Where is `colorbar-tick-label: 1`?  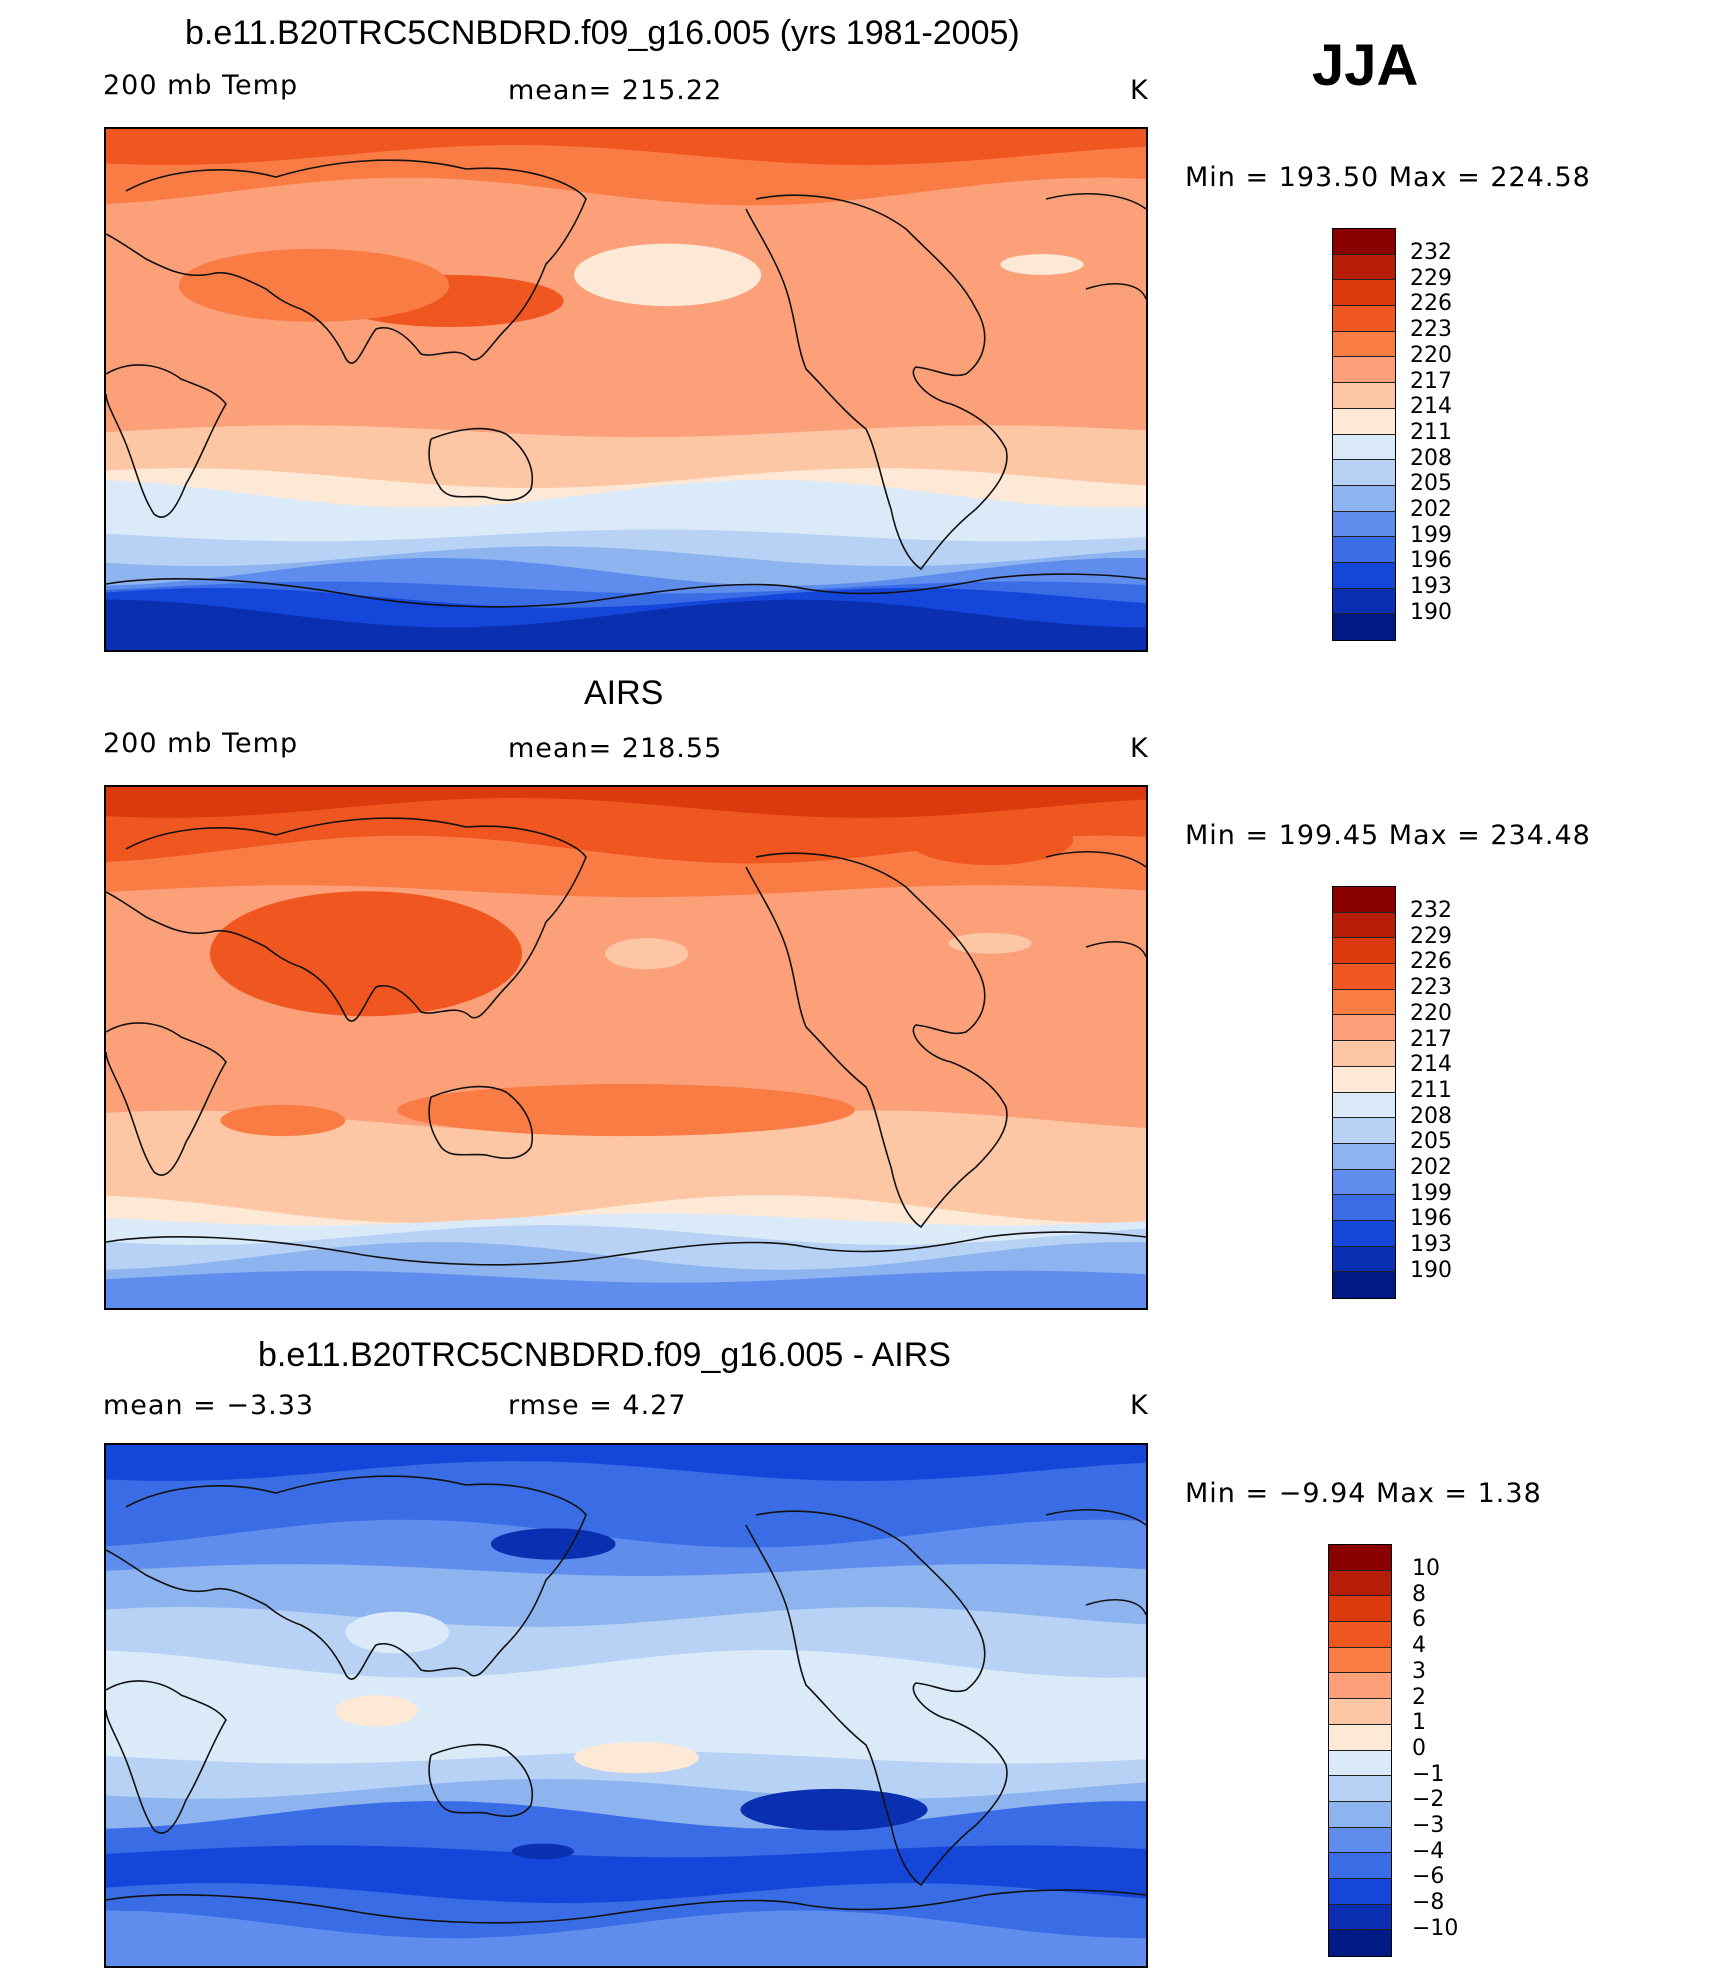
colorbar-tick-label: 1 is located at coordinates (1419, 1723).